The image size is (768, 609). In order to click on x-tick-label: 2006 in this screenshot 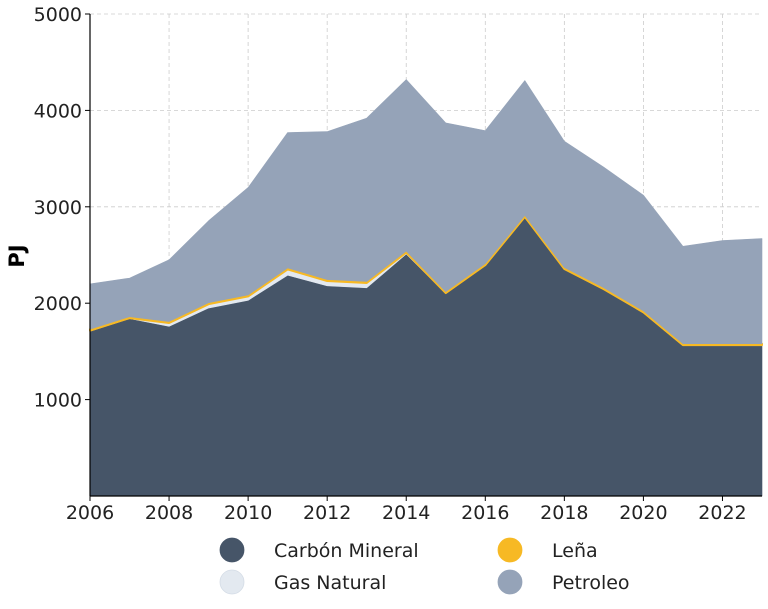, I will do `click(90, 513)`.